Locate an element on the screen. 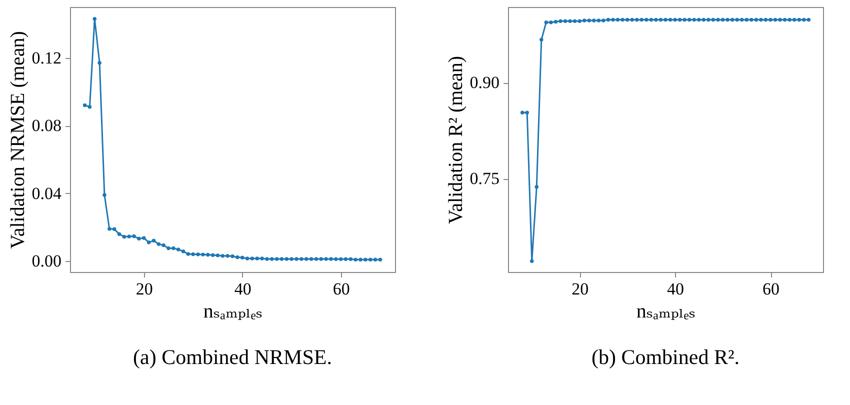 Image resolution: width=850 pixels, height=405 pixels. y-tick-label: 0.04 is located at coordinates (47, 193).